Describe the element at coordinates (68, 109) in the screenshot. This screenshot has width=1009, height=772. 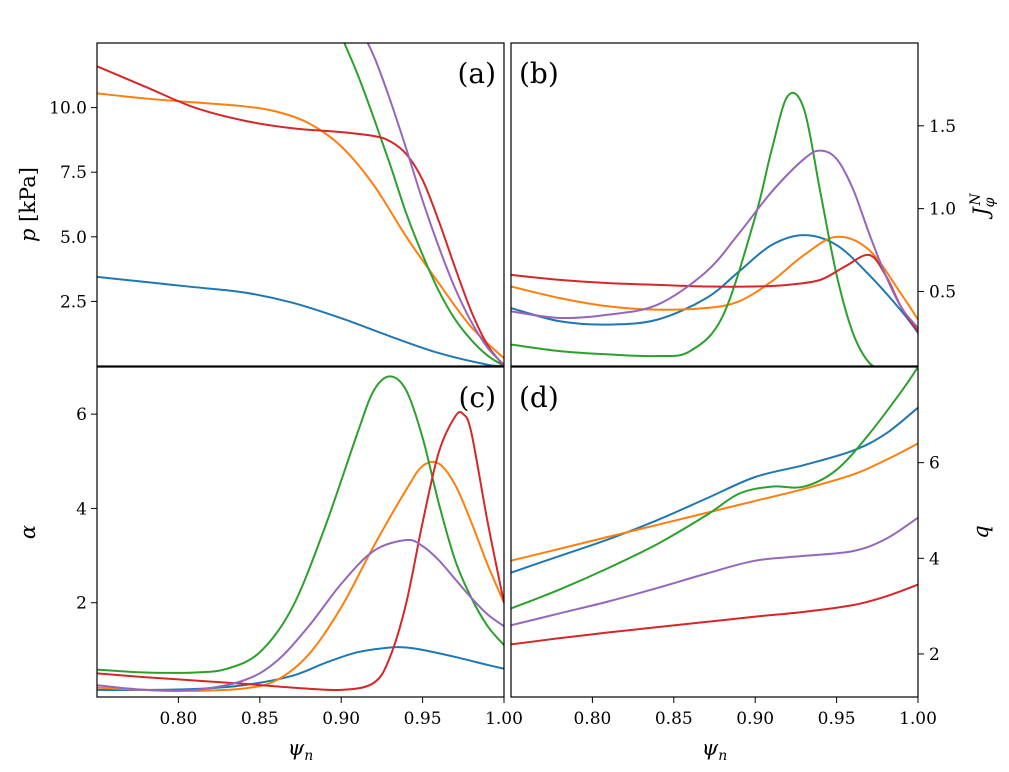
I see `y-tick-label: 10.0` at that location.